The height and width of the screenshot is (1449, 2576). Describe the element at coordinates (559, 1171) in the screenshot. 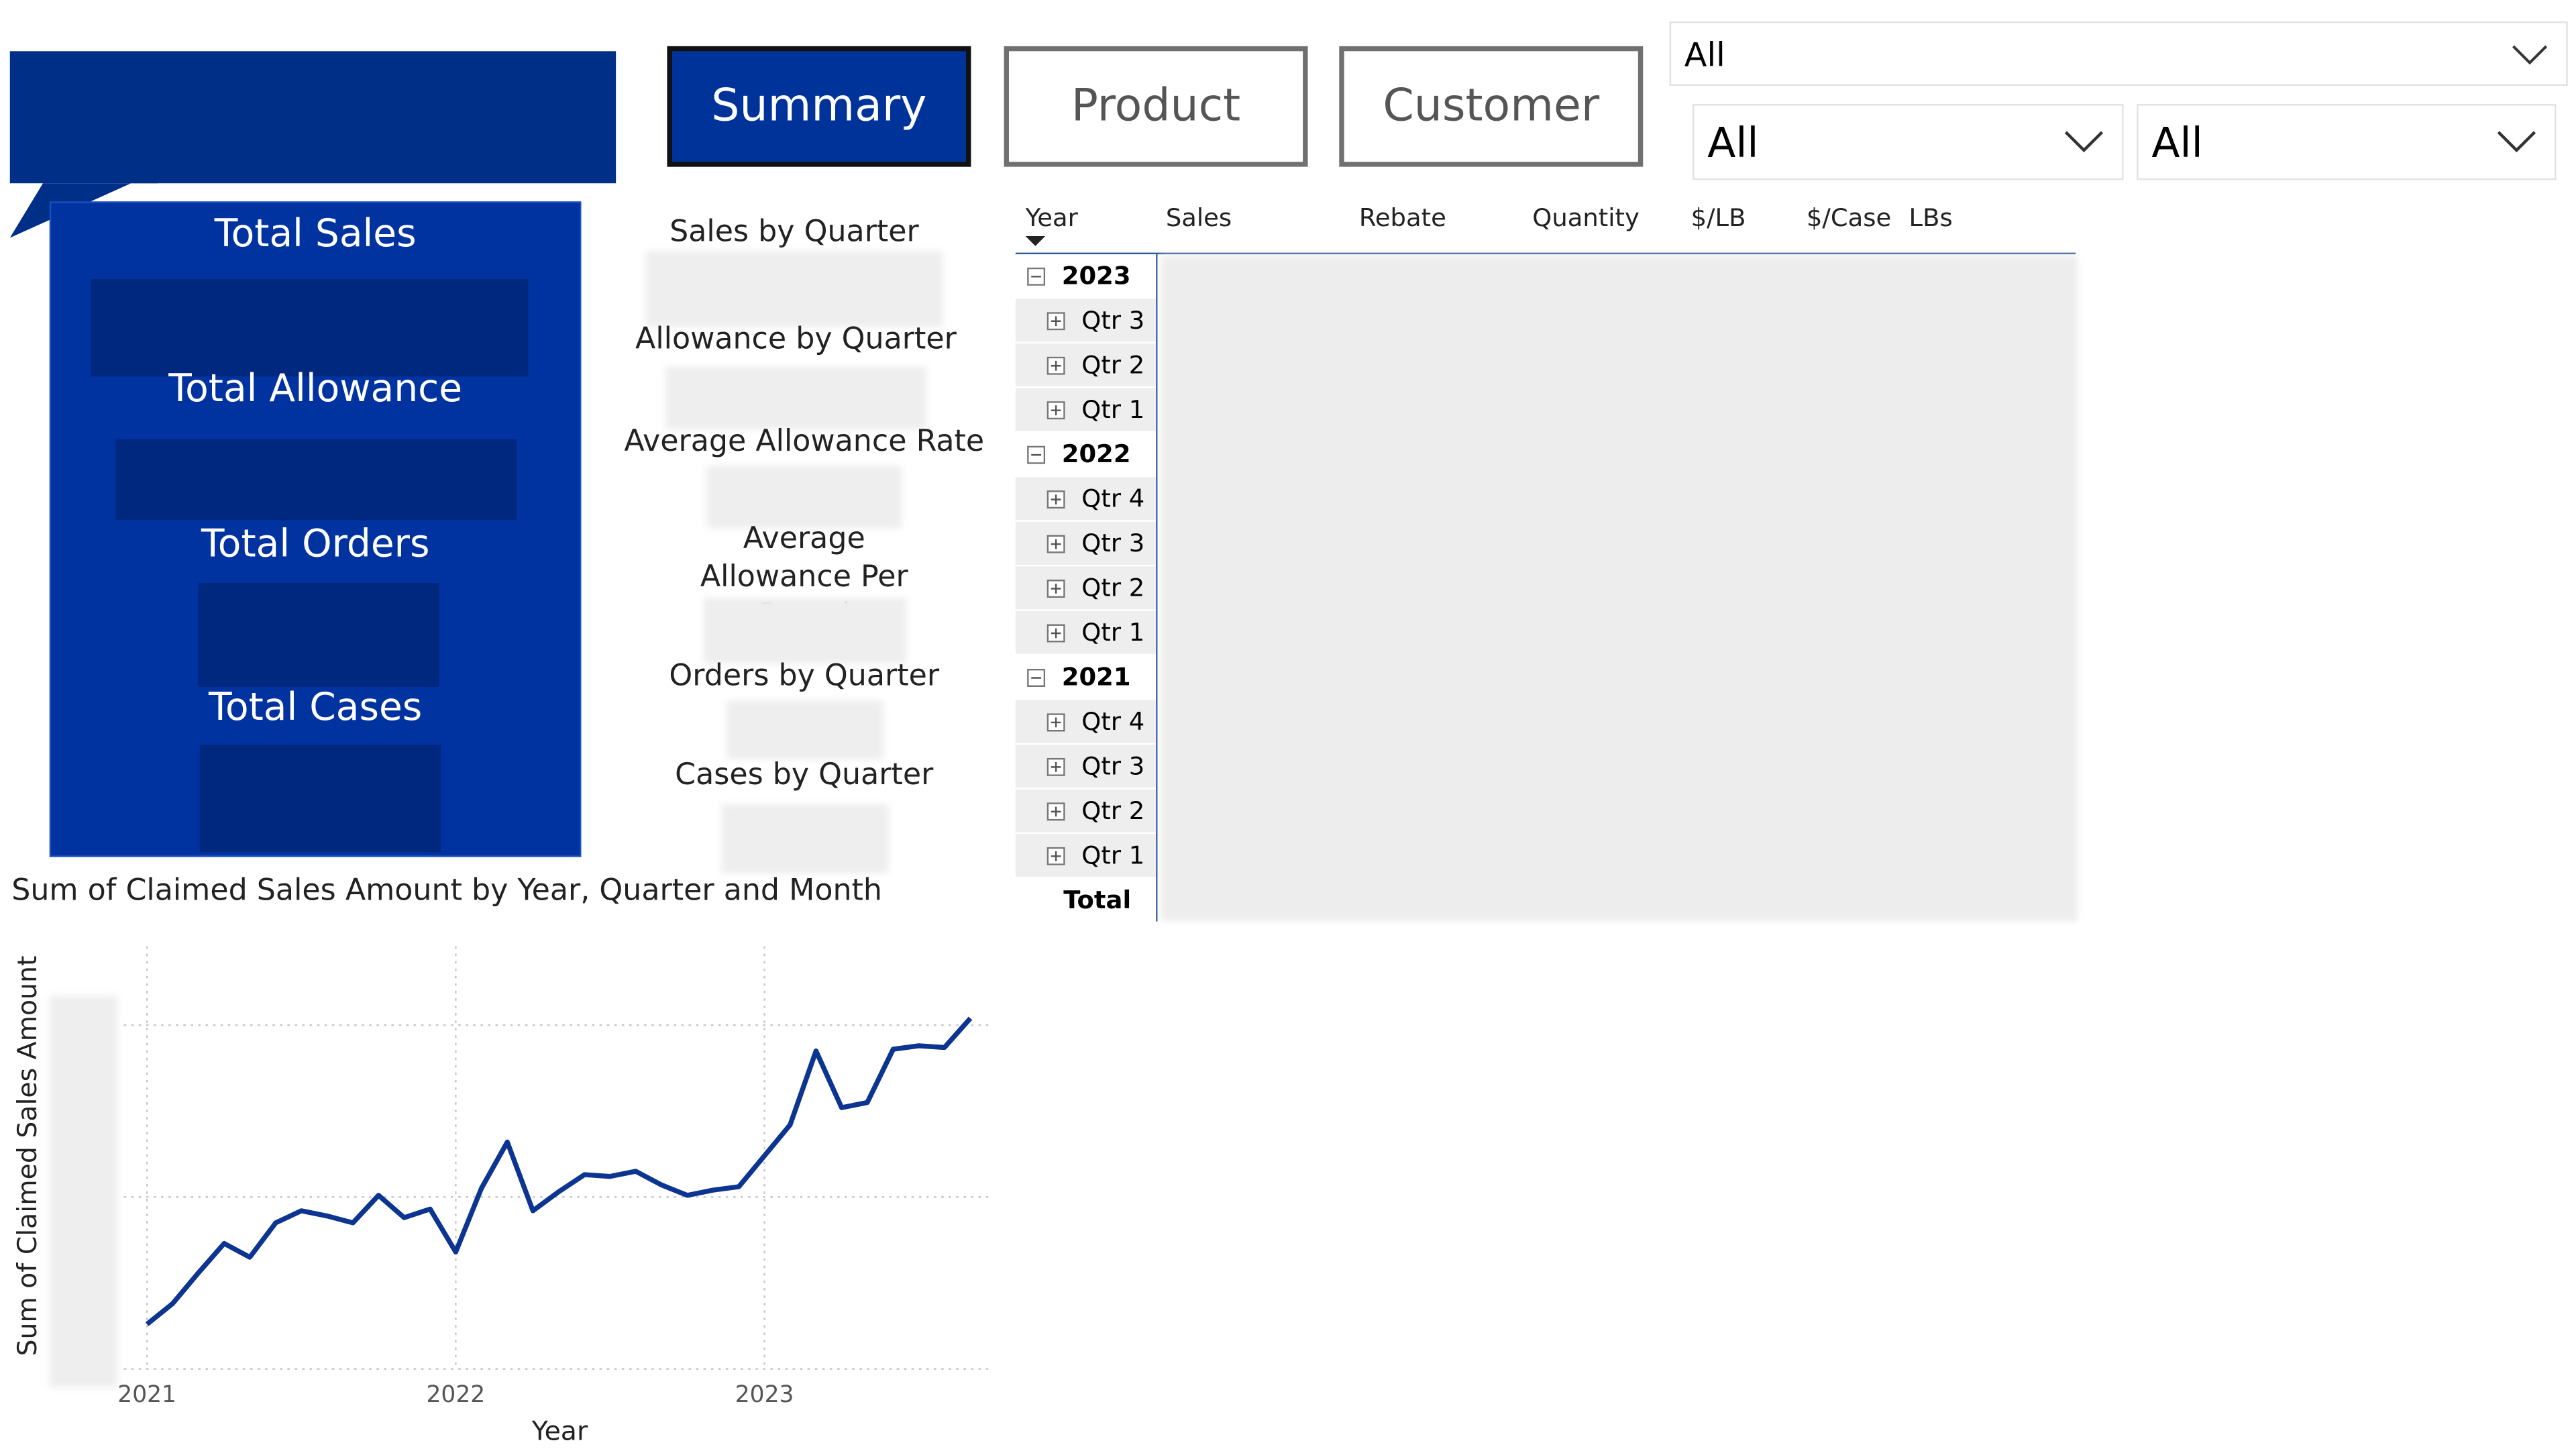

I see `line` at that location.